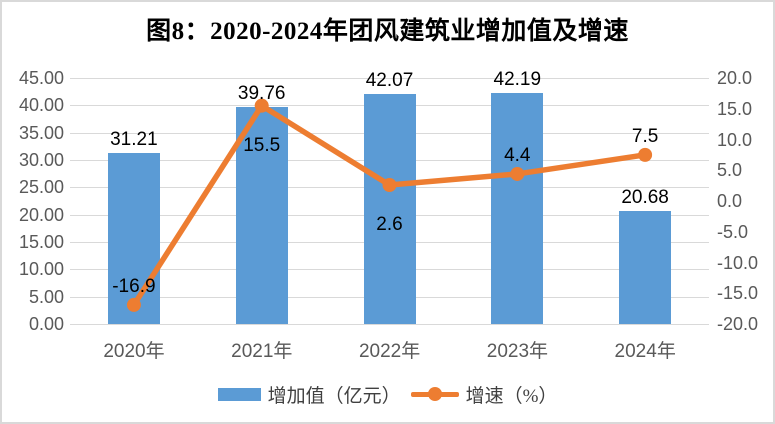 This screenshot has width=775, height=424. What do you see at coordinates (133, 238) in the screenshot?
I see `bar-2020年` at bounding box center [133, 238].